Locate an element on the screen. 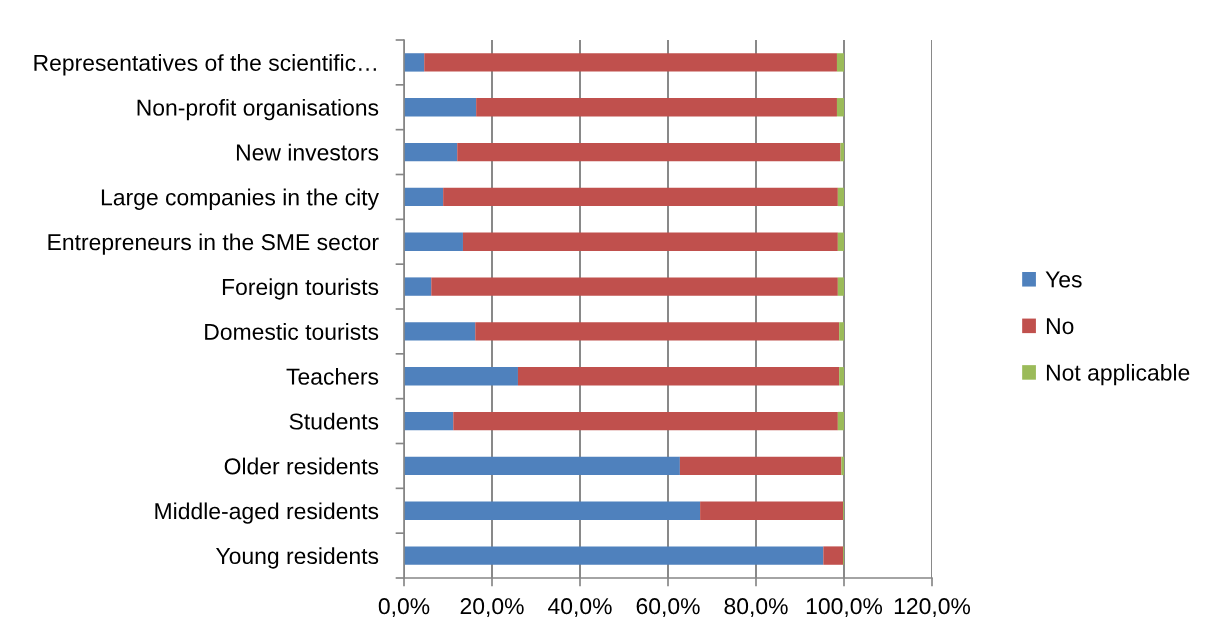  y-tick-label: Middle-aged residents is located at coordinates (267, 513).